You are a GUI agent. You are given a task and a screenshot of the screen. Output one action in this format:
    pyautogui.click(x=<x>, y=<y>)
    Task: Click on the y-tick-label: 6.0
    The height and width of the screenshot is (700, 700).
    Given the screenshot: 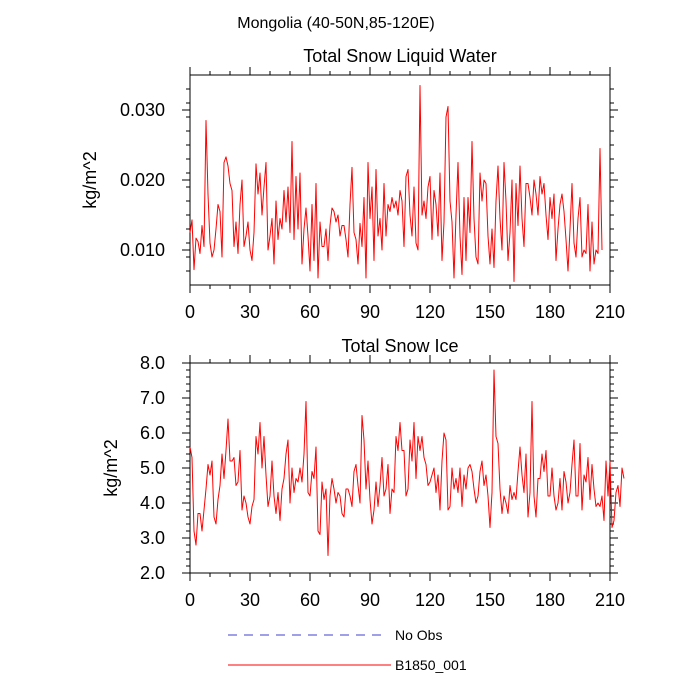 What is the action you would take?
    pyautogui.click(x=152, y=433)
    